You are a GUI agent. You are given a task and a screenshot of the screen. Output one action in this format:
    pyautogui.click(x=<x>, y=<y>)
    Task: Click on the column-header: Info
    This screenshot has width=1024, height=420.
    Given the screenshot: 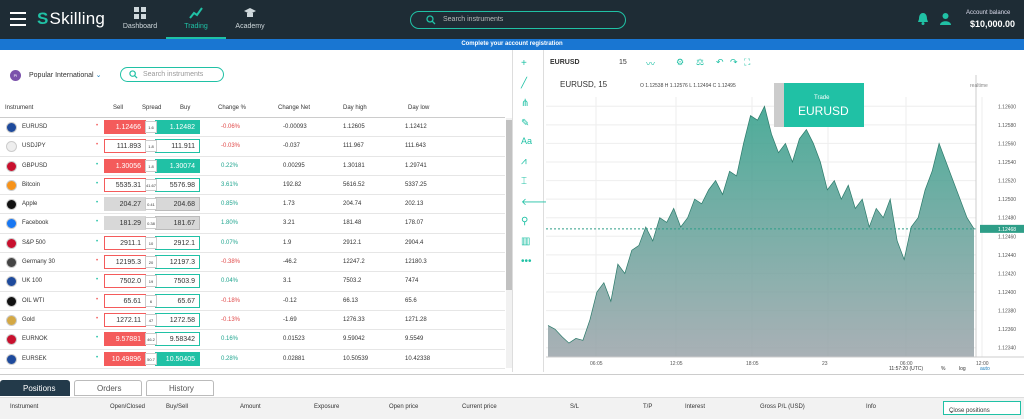 What is the action you would take?
    pyautogui.click(x=871, y=407)
    